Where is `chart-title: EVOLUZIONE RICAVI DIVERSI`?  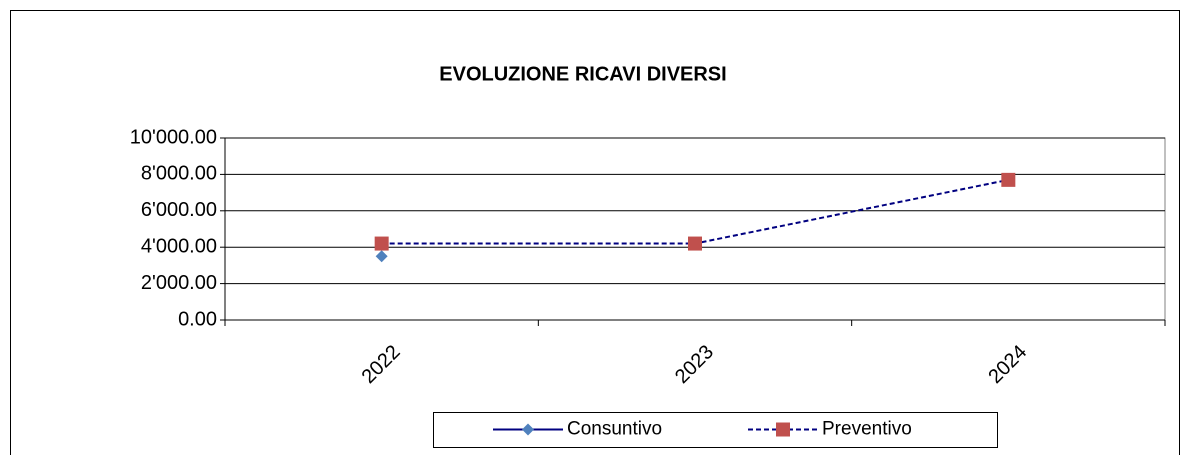 chart-title: EVOLUZIONE RICAVI DIVERSI is located at coordinates (582, 74).